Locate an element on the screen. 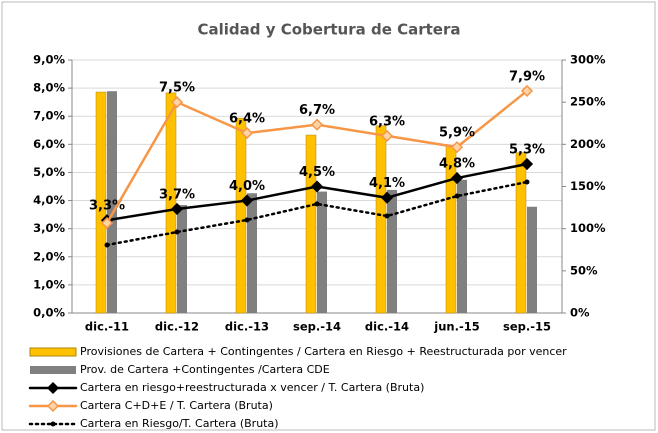 Image resolution: width=658 pixels, height=433 pixels. legend-label: Cartera en Riesgo/T. Cartera (Bruta) is located at coordinates (179, 423).